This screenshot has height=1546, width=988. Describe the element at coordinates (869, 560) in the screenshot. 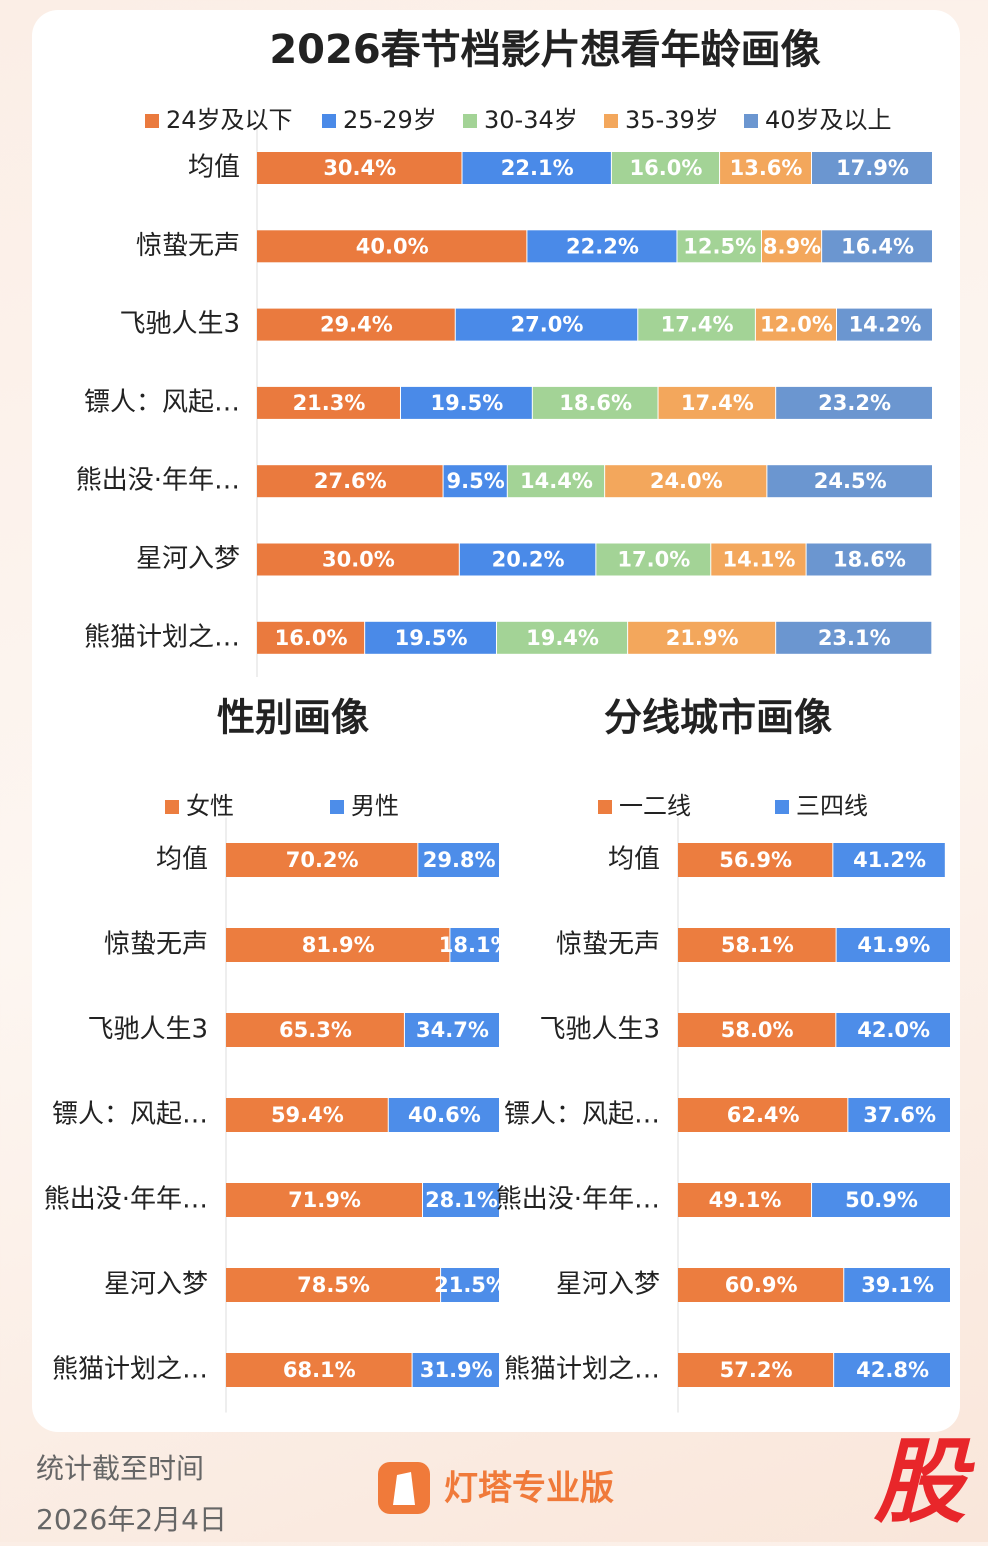

I see `data-label: 18.6%` at that location.